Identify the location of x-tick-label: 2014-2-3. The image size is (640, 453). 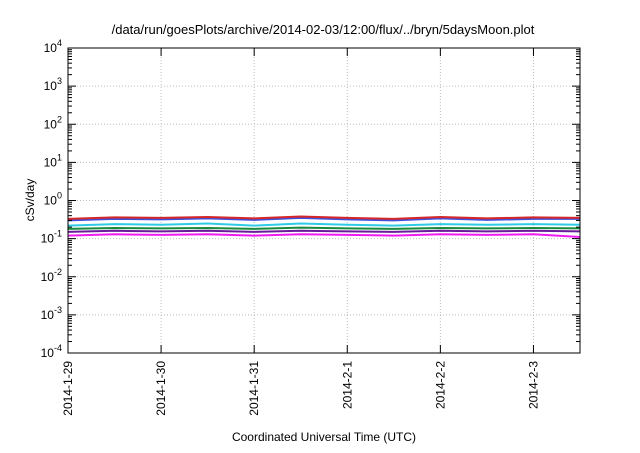
(533, 385).